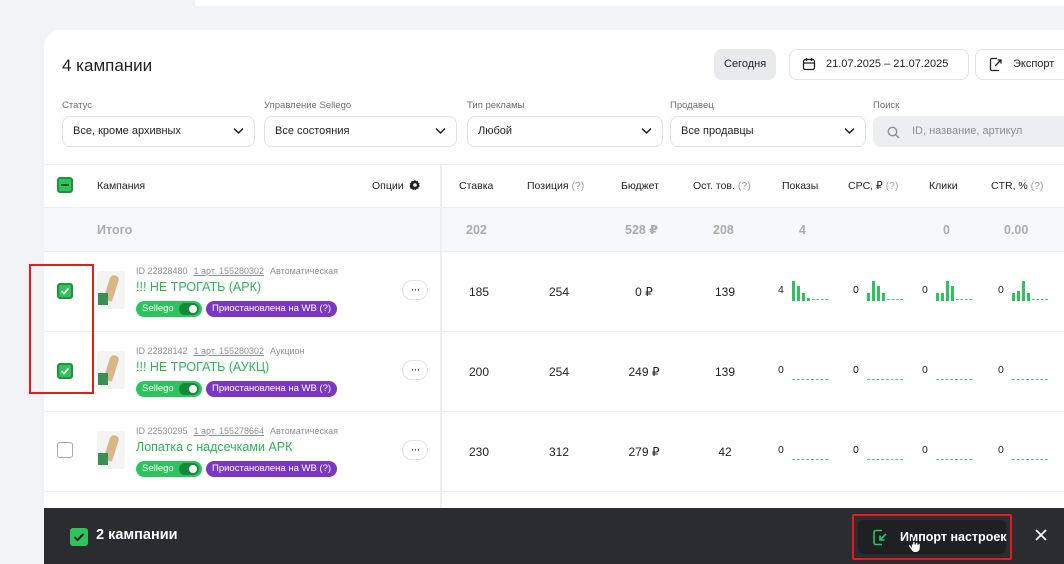 The height and width of the screenshot is (564, 1064). What do you see at coordinates (308, 105) in the screenshot?
I see `filter-sellego-label: Управление Sellego` at bounding box center [308, 105].